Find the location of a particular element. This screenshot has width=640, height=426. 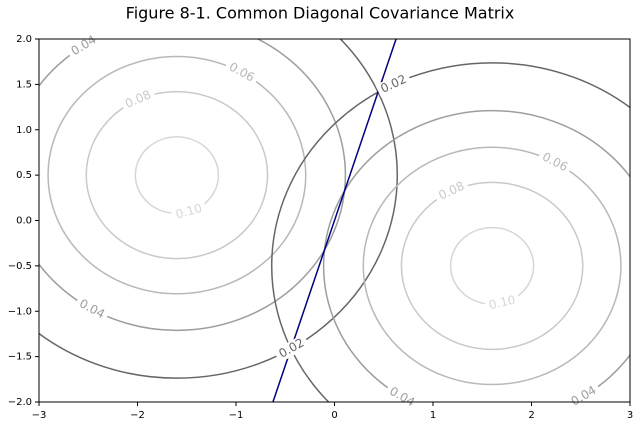

x-tick-label: −1 is located at coordinates (236, 415).